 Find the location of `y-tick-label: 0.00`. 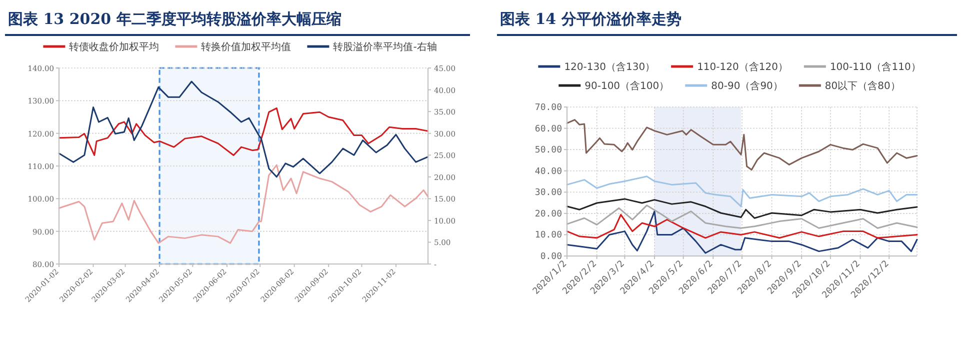

y-tick-label: 0.00 is located at coordinates (551, 257).